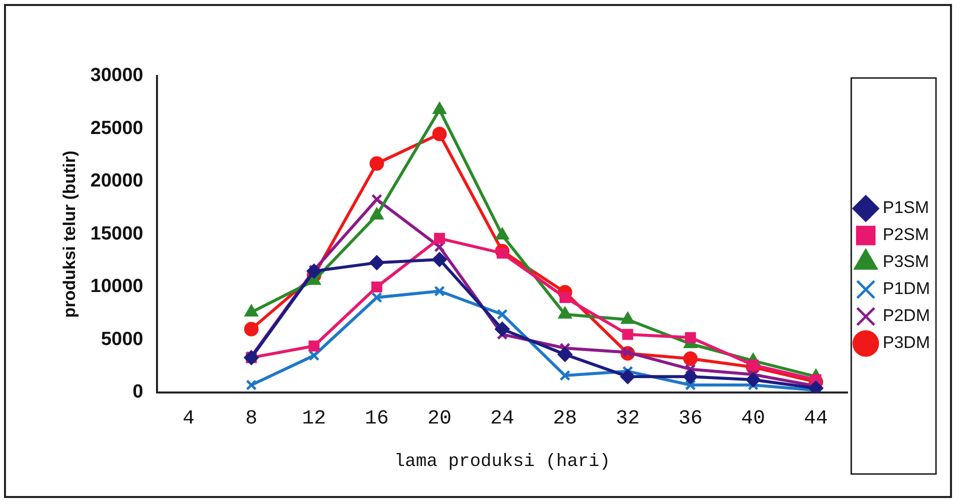  What do you see at coordinates (502, 462) in the screenshot?
I see `x-axis-title: lama produksi (hari)` at bounding box center [502, 462].